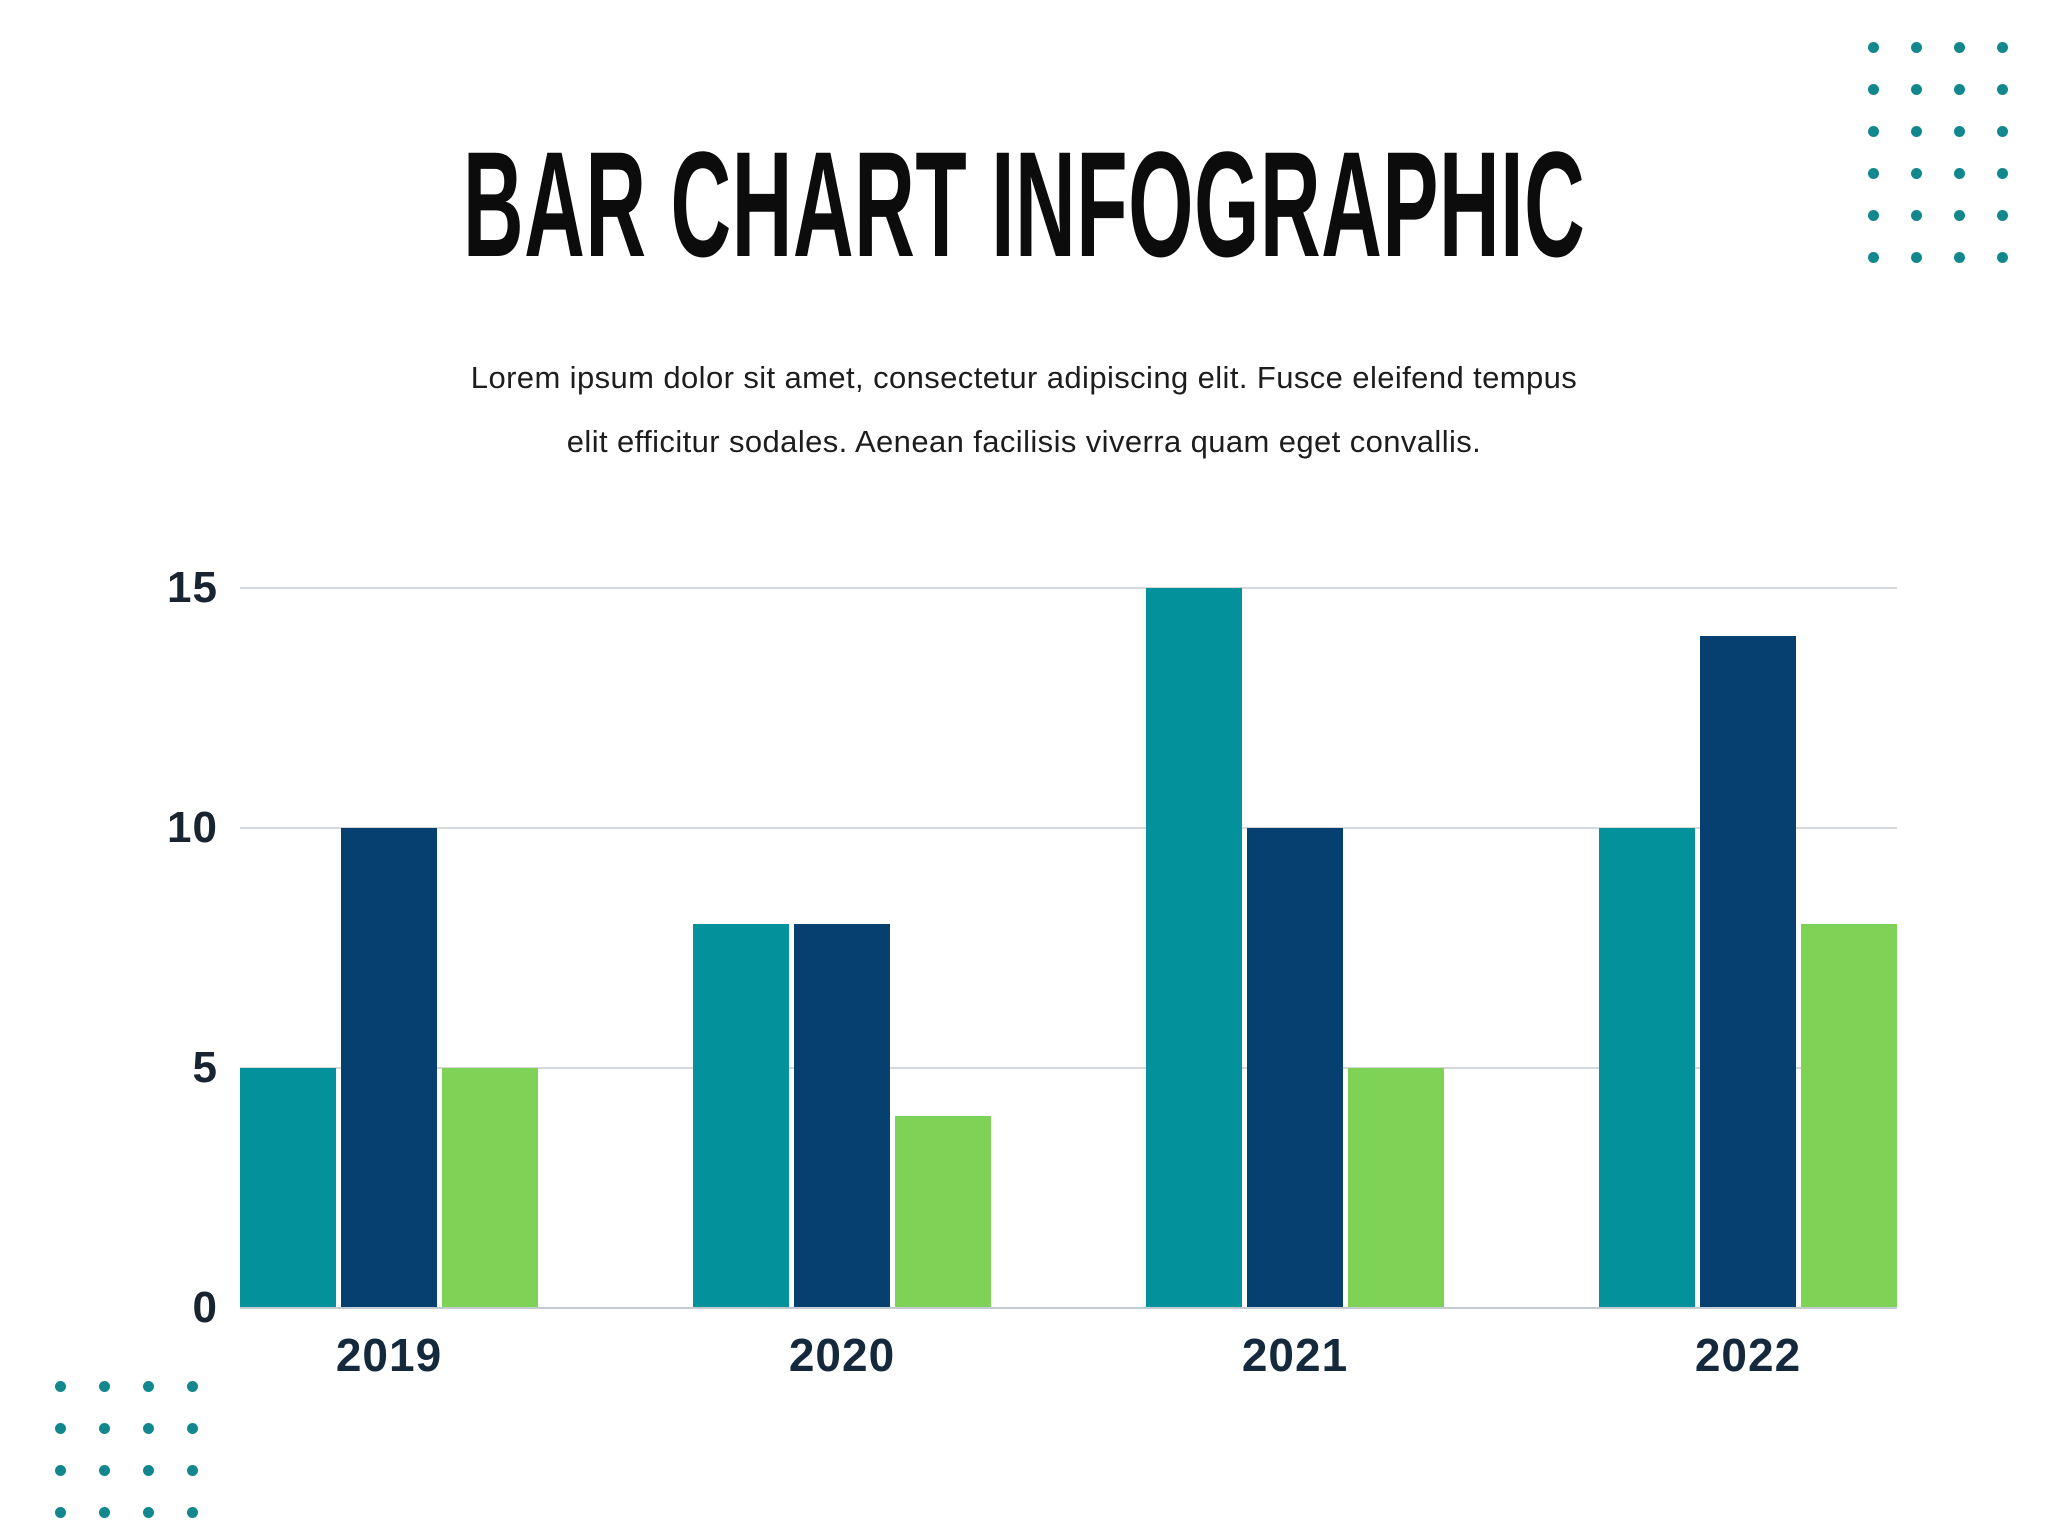  What do you see at coordinates (490, 1188) in the screenshot?
I see `bar-series-green-2019` at bounding box center [490, 1188].